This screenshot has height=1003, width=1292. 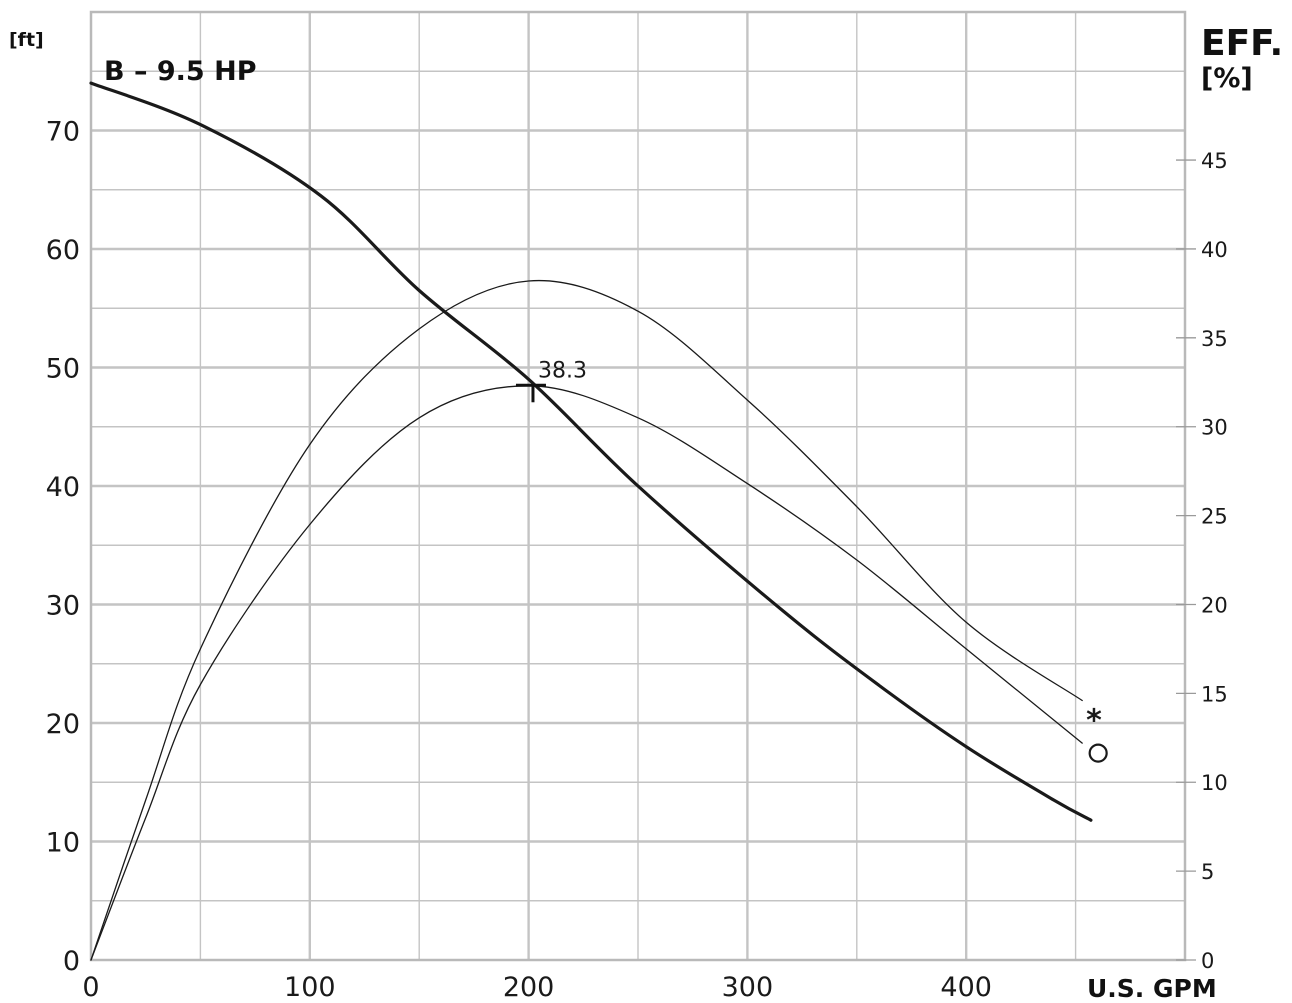 What do you see at coordinates (1214, 783) in the screenshot?
I see `y-right-tick-label: 10` at bounding box center [1214, 783].